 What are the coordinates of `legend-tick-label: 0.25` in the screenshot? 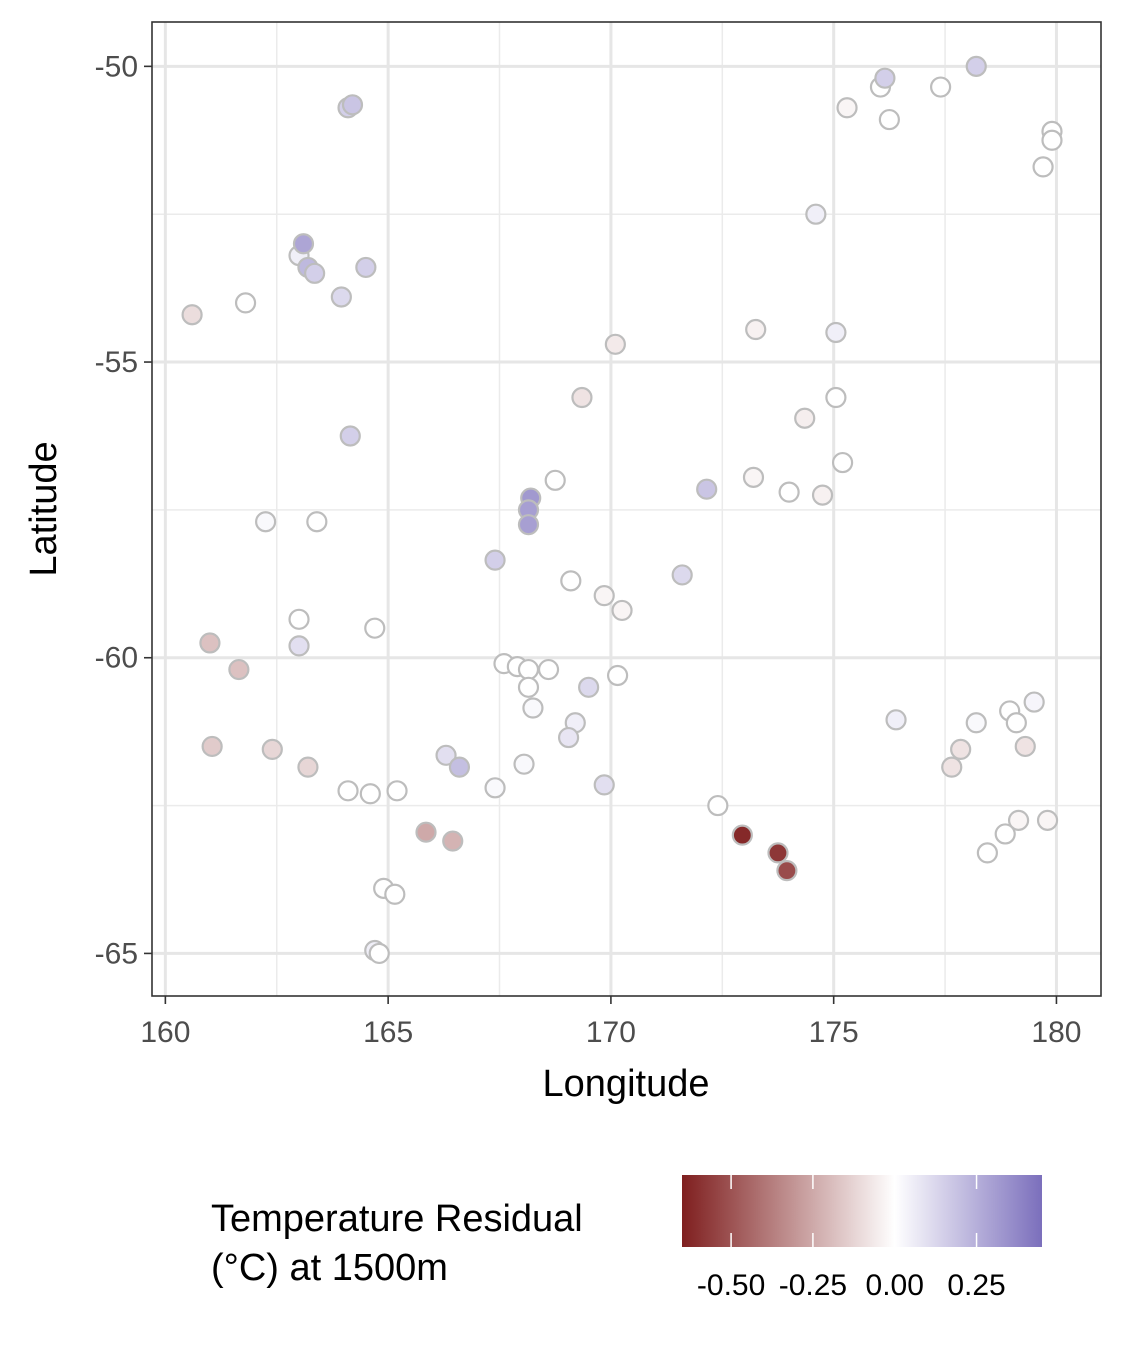 It's located at (976, 1285).